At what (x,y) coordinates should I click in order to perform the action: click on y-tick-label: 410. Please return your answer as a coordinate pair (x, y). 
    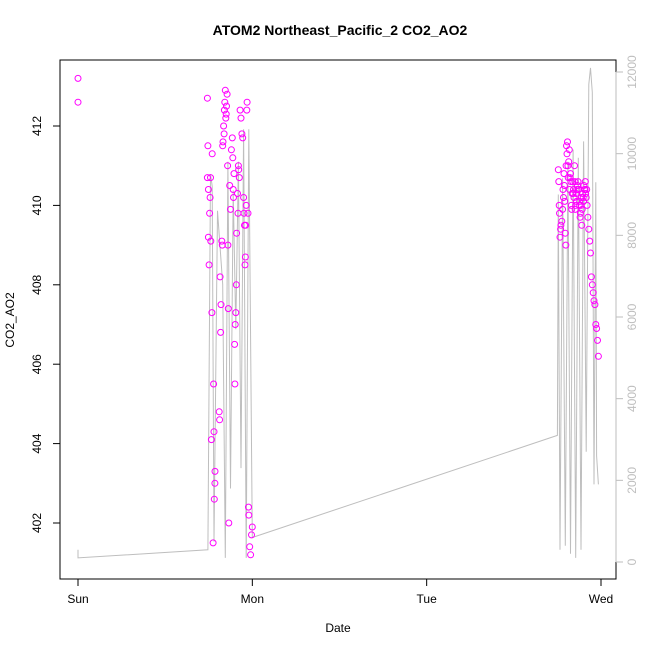
    Looking at the image, I should click on (37, 205).